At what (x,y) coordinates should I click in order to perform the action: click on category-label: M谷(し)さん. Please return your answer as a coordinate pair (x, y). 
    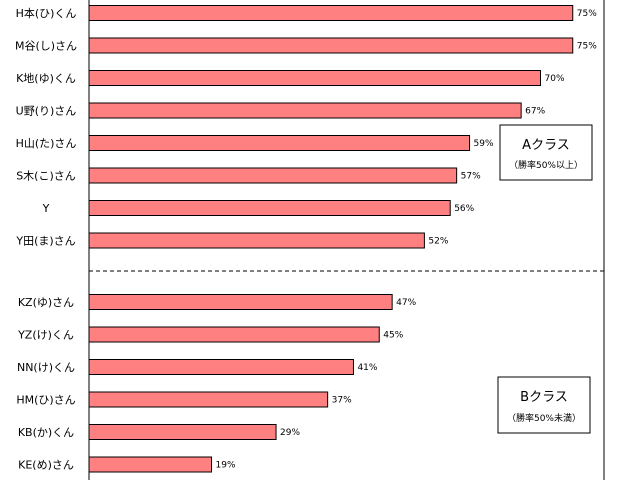
    Looking at the image, I should click on (46, 46).